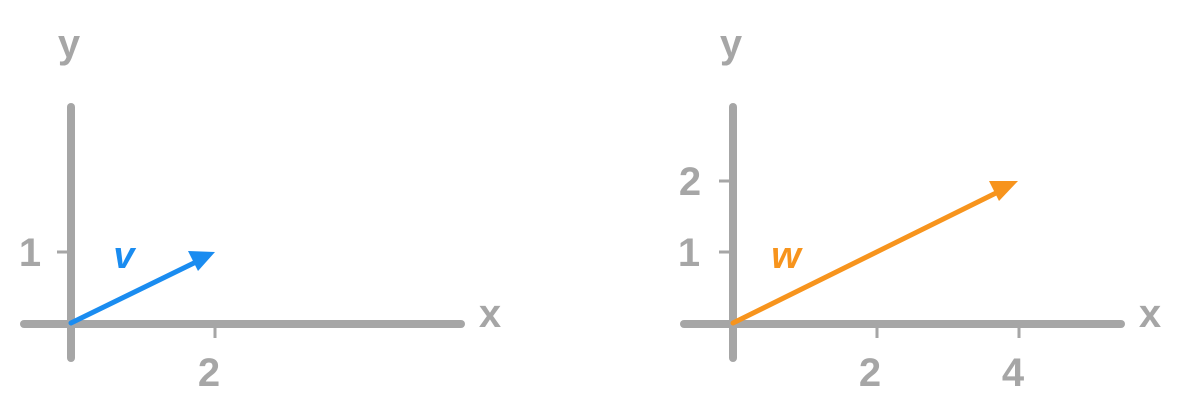 The width and height of the screenshot is (1179, 420). I want to click on vector-w-label: w, so click(787, 256).